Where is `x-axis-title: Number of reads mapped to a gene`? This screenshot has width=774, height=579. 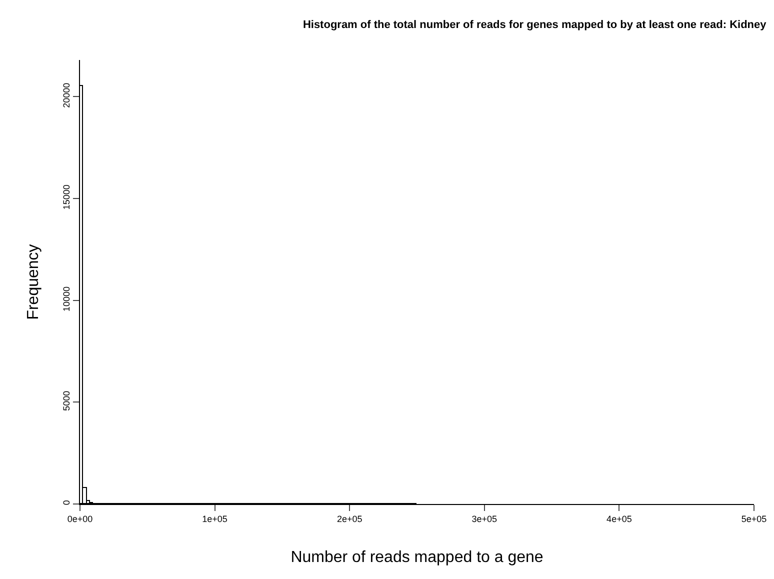
x-axis-title: Number of reads mapped to a gene is located at coordinates (417, 557).